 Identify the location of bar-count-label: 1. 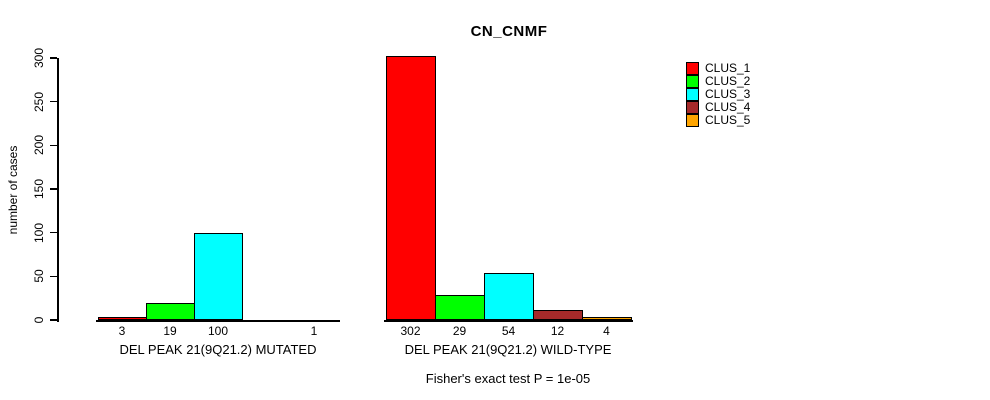
(314, 331).